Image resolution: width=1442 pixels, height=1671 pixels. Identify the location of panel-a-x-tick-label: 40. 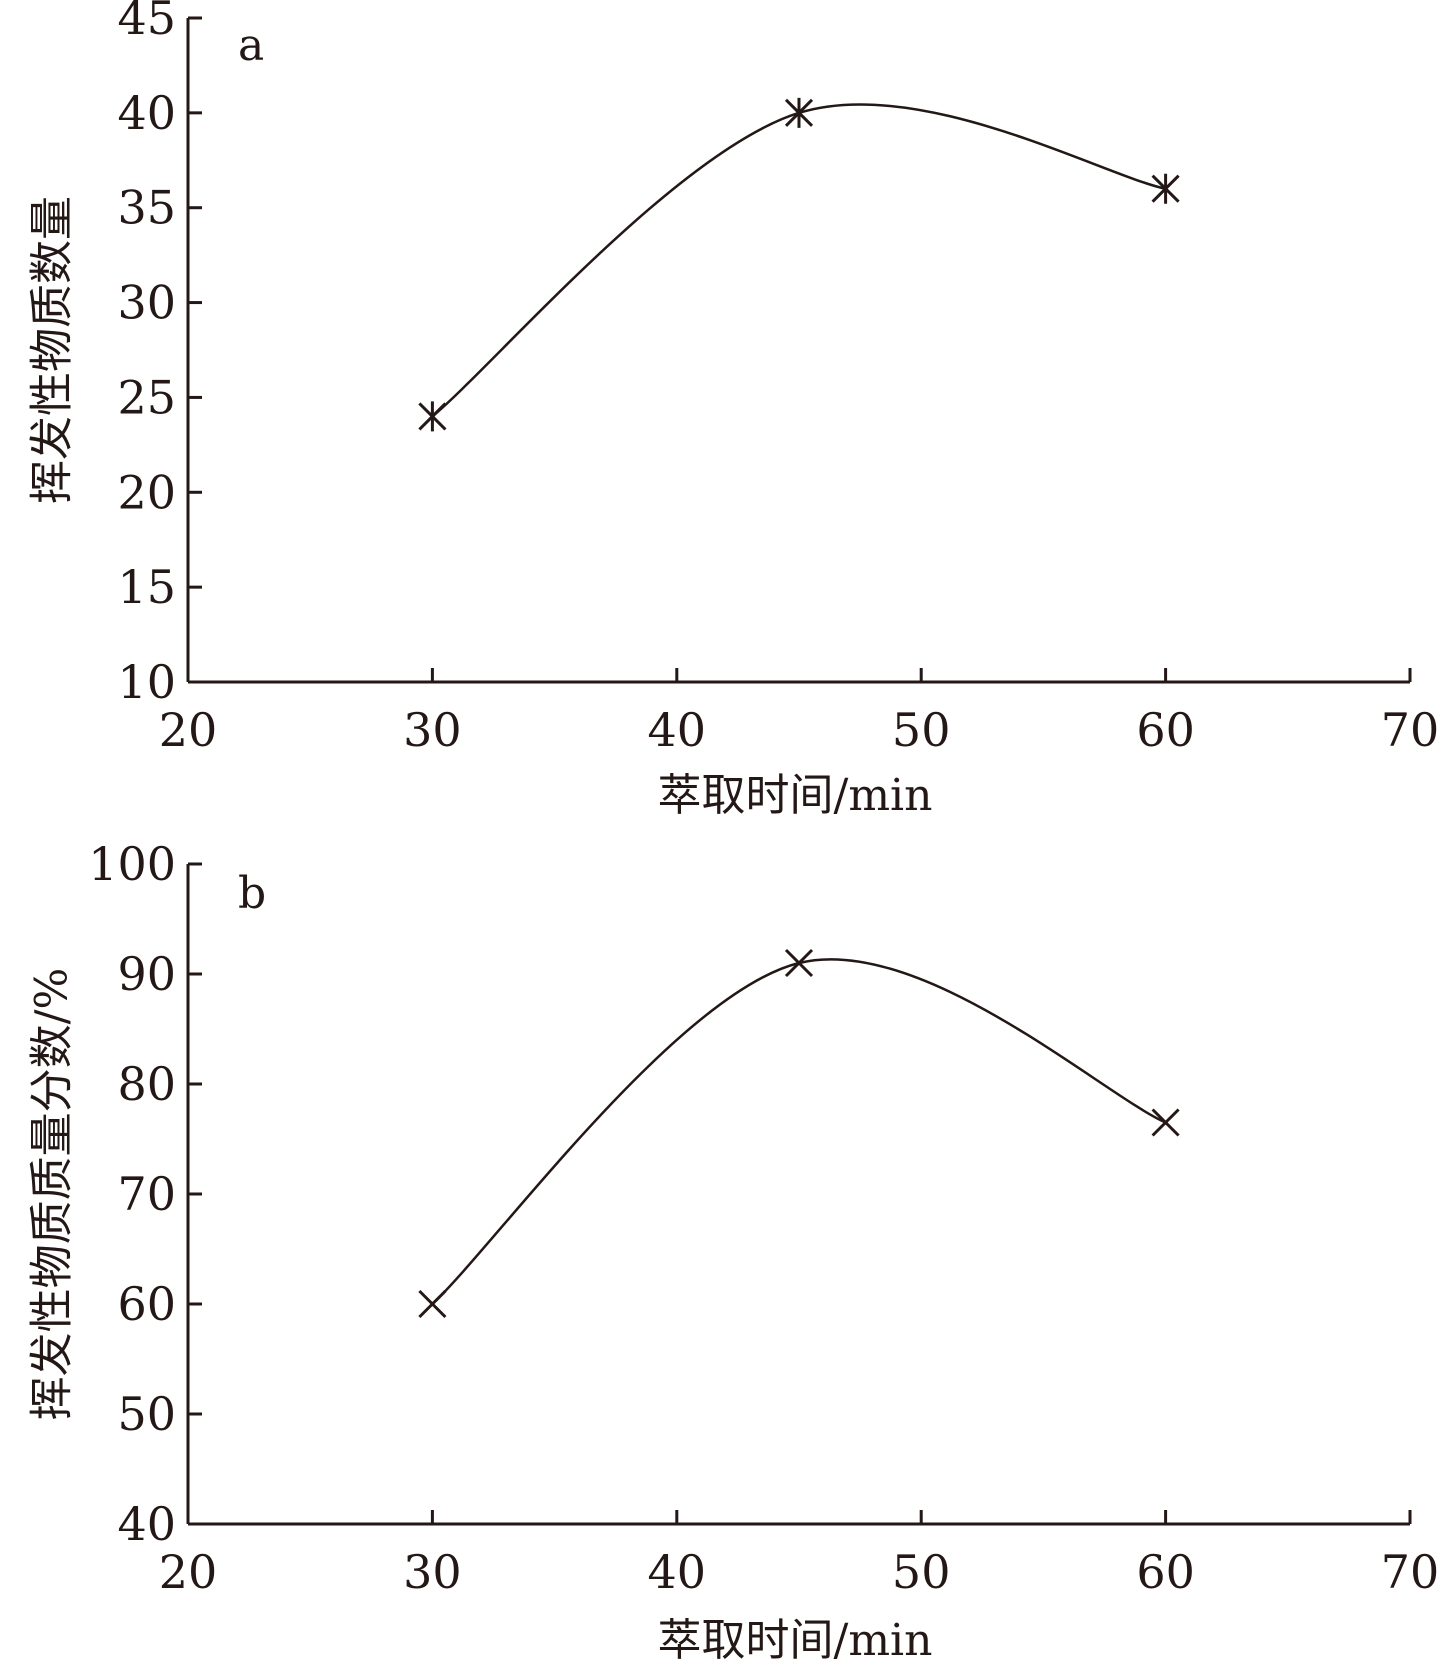
(677, 730).